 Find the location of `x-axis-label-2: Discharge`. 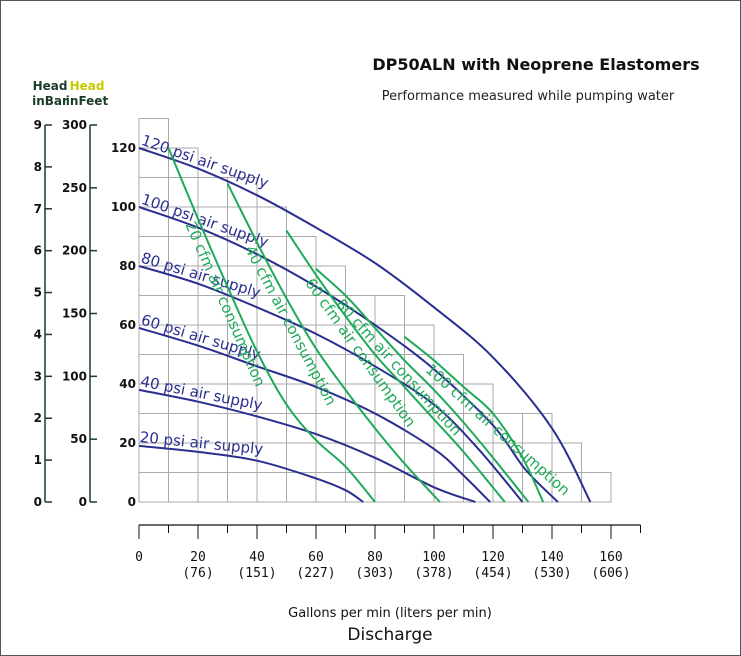

x-axis-label-2: Discharge is located at coordinates (389, 635).